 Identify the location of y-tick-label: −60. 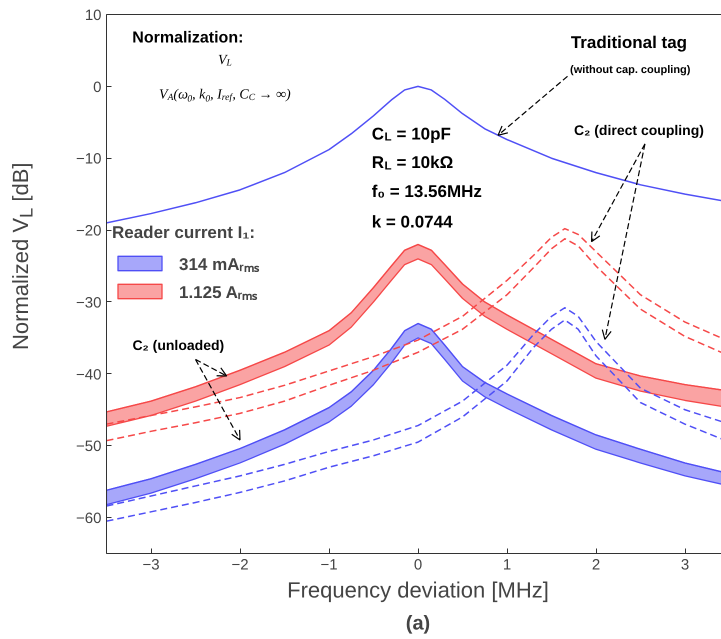
(89, 519).